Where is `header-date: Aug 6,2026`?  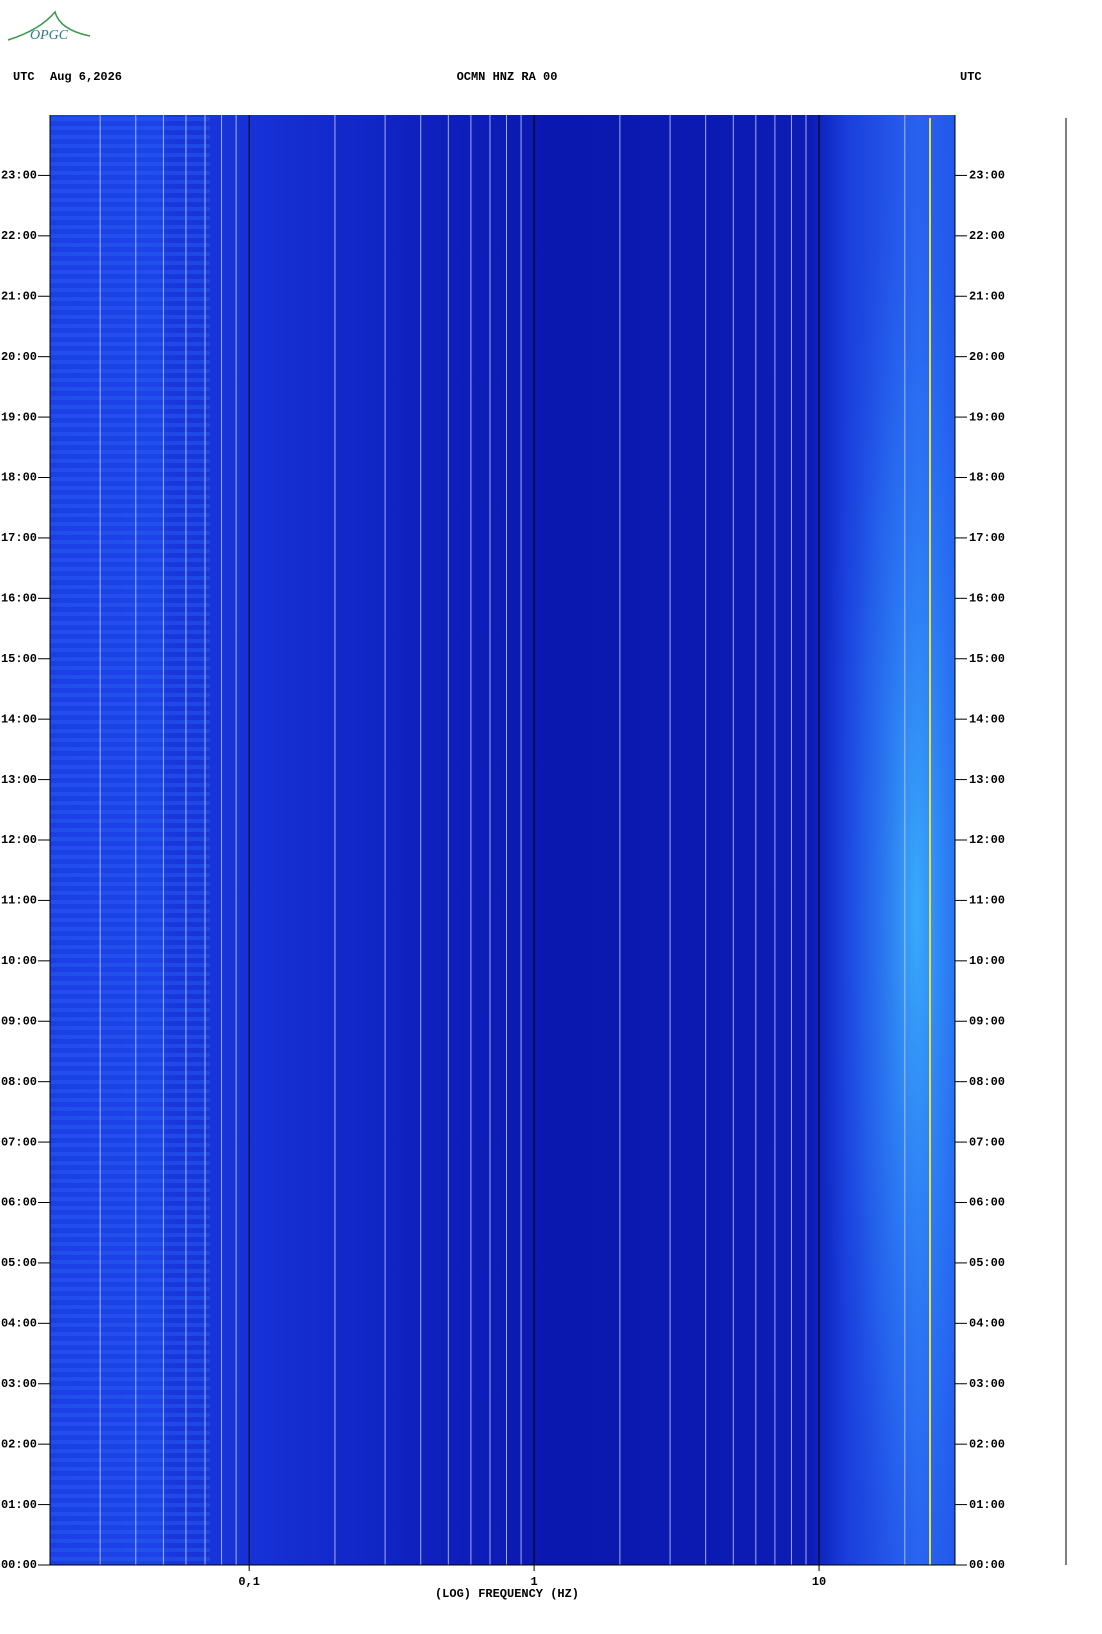 header-date: Aug 6,2026 is located at coordinates (86, 77).